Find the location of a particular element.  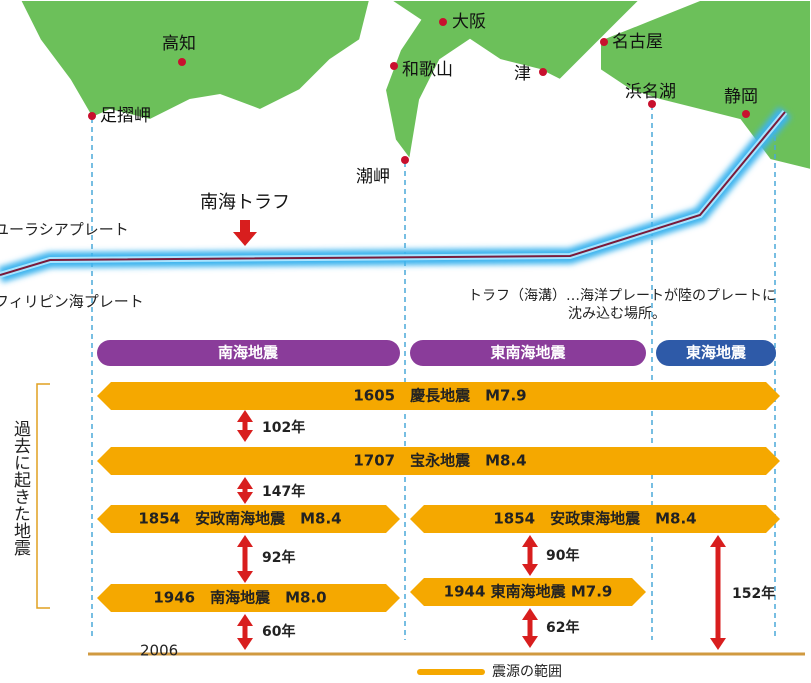

trough-label: 南海トラフ is located at coordinates (245, 202).